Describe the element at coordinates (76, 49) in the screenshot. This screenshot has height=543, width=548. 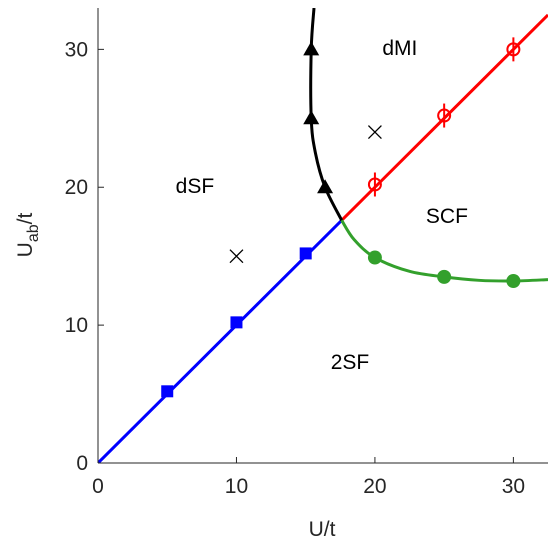
I see `y-tick-label-4: 30` at that location.